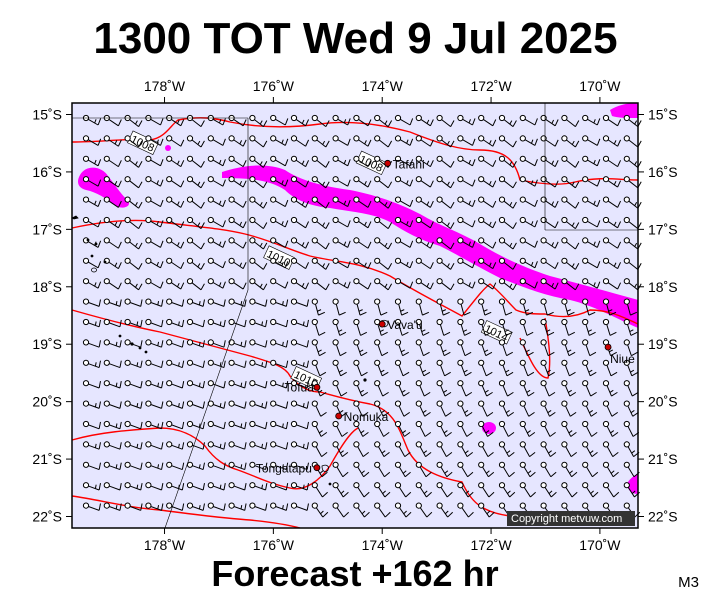 Image resolution: width=711 pixels, height=600 pixels. What do you see at coordinates (165, 86) in the screenshot?
I see `lon-label-top: 178˚W` at bounding box center [165, 86].